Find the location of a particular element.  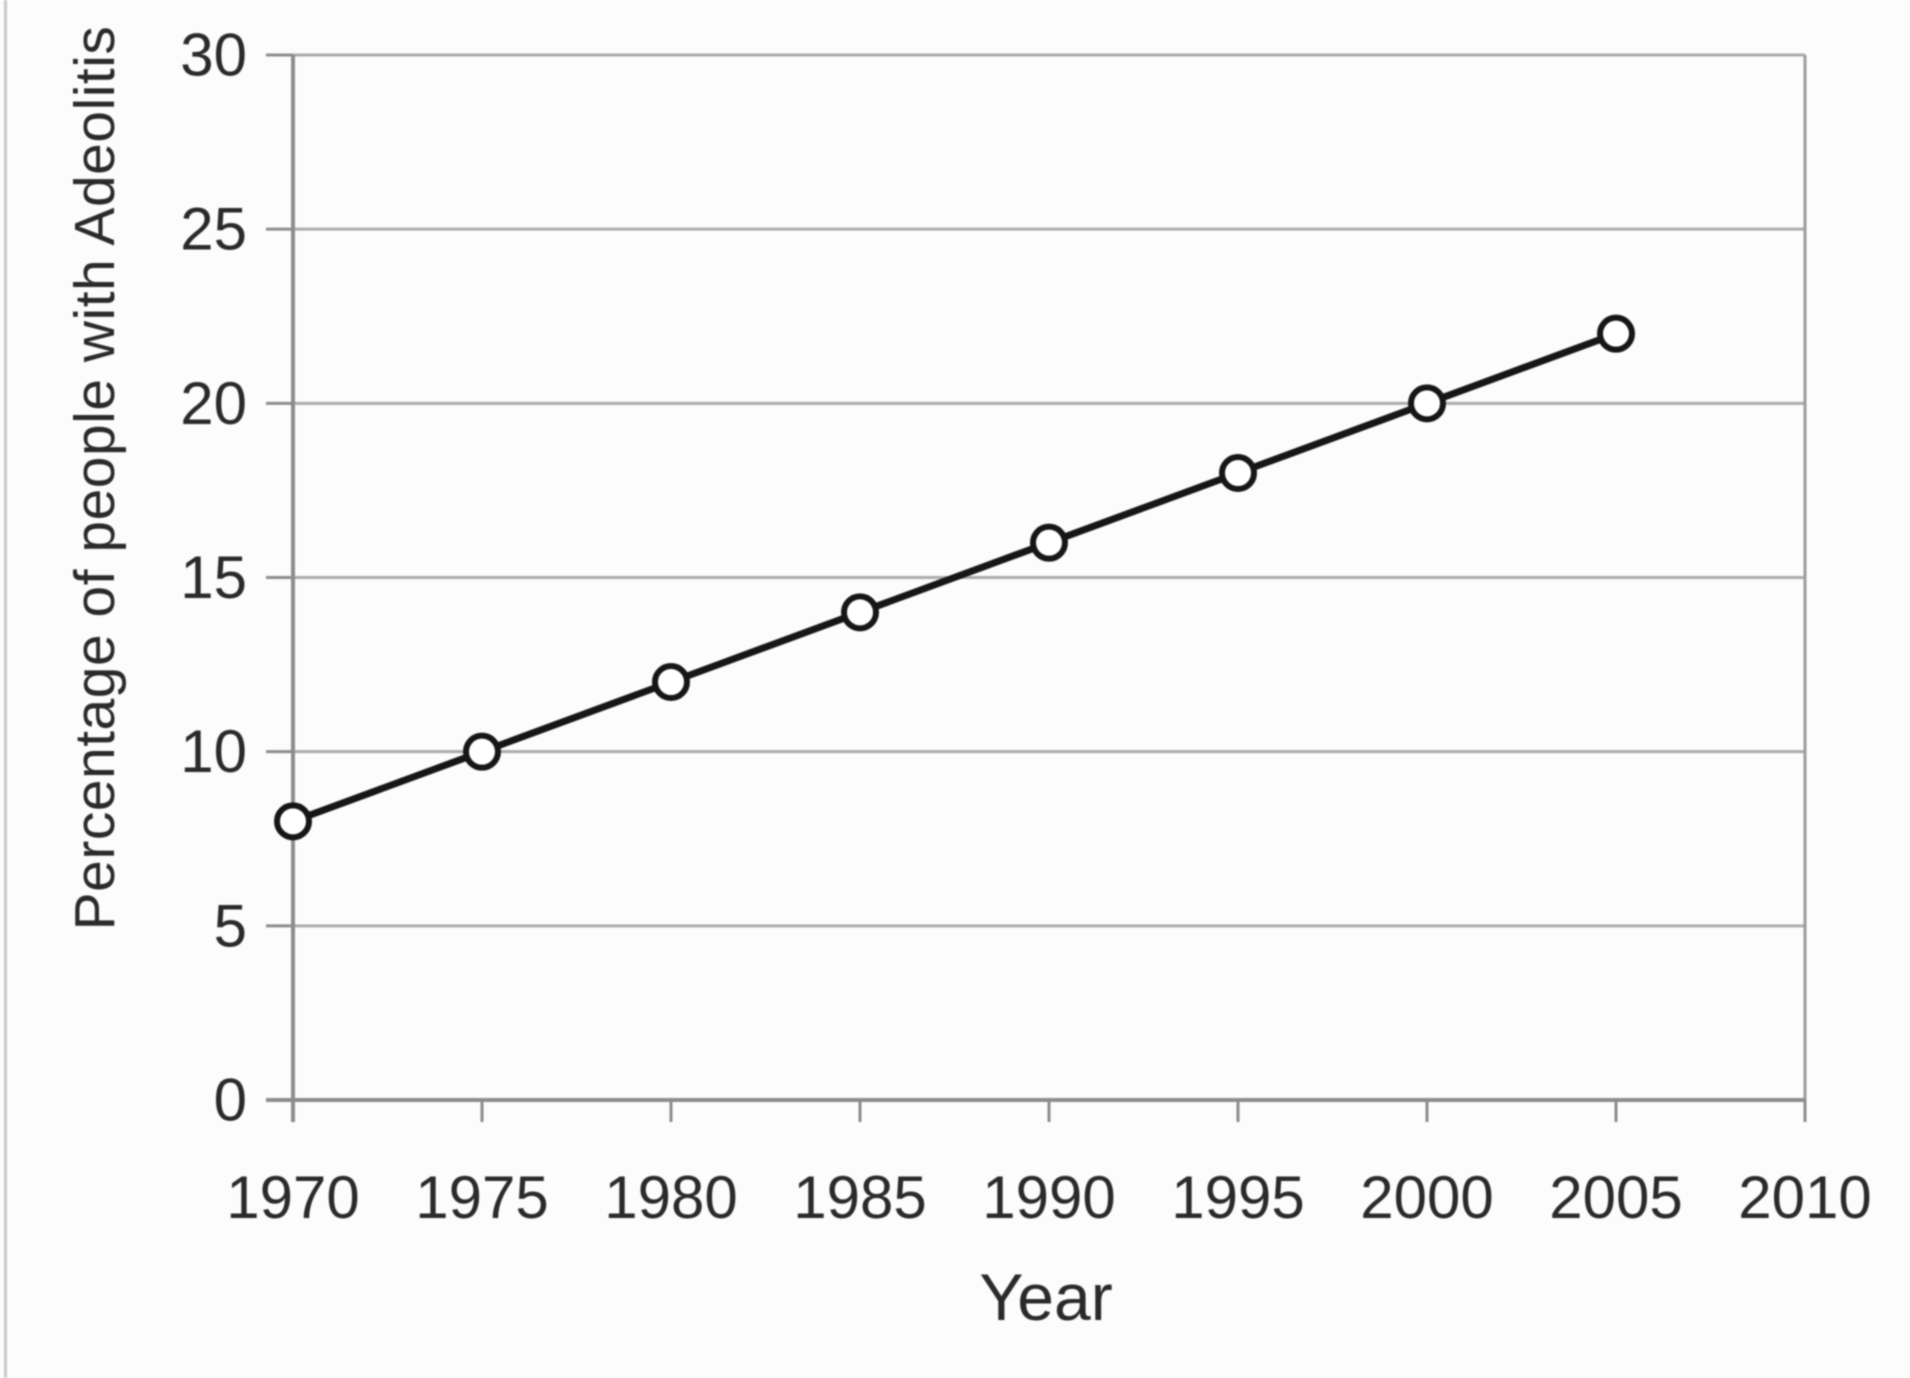

x-tick-label: 1975 is located at coordinates (481, 1197).